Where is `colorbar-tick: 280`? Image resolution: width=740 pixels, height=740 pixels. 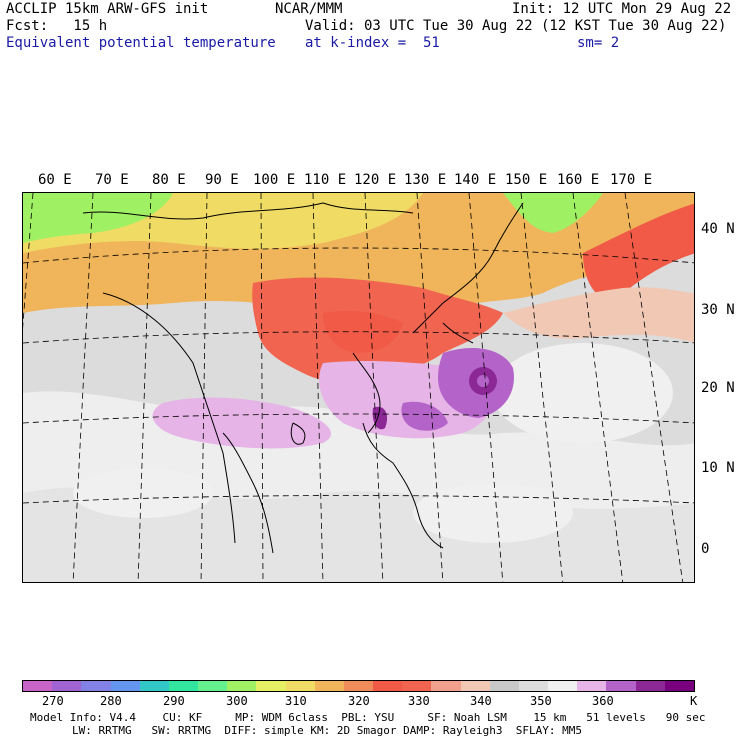 colorbar-tick: 280 is located at coordinates (111, 701).